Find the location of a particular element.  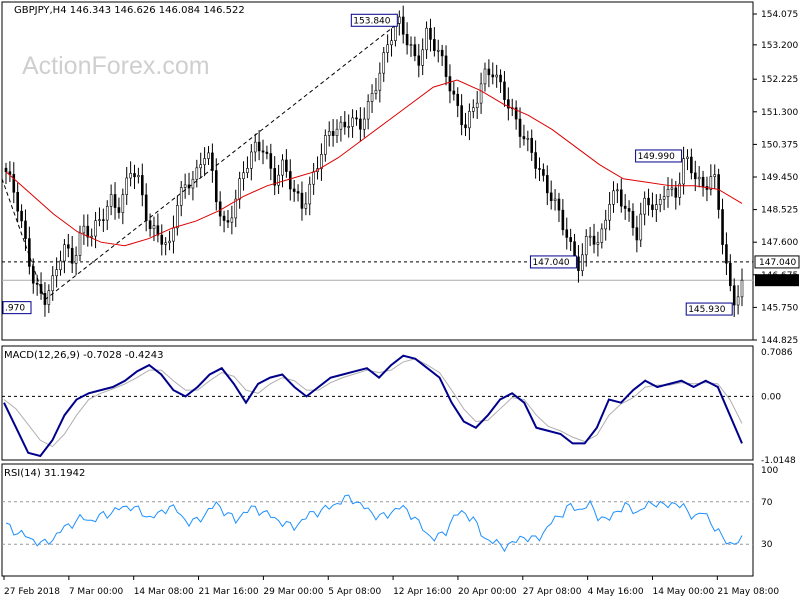

current-price-label: 146.522 is located at coordinates (777, 281).